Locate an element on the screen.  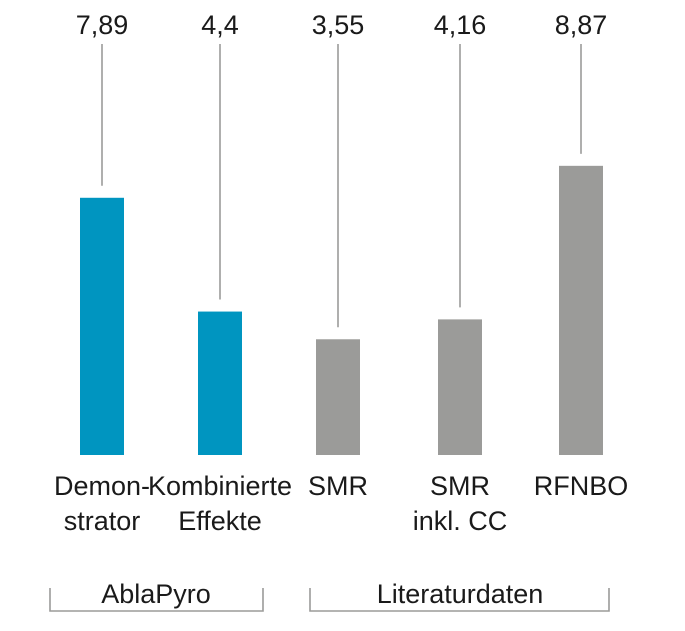
group-brackets: AblaPyro Literaturdaten is located at coordinates (329, 595).